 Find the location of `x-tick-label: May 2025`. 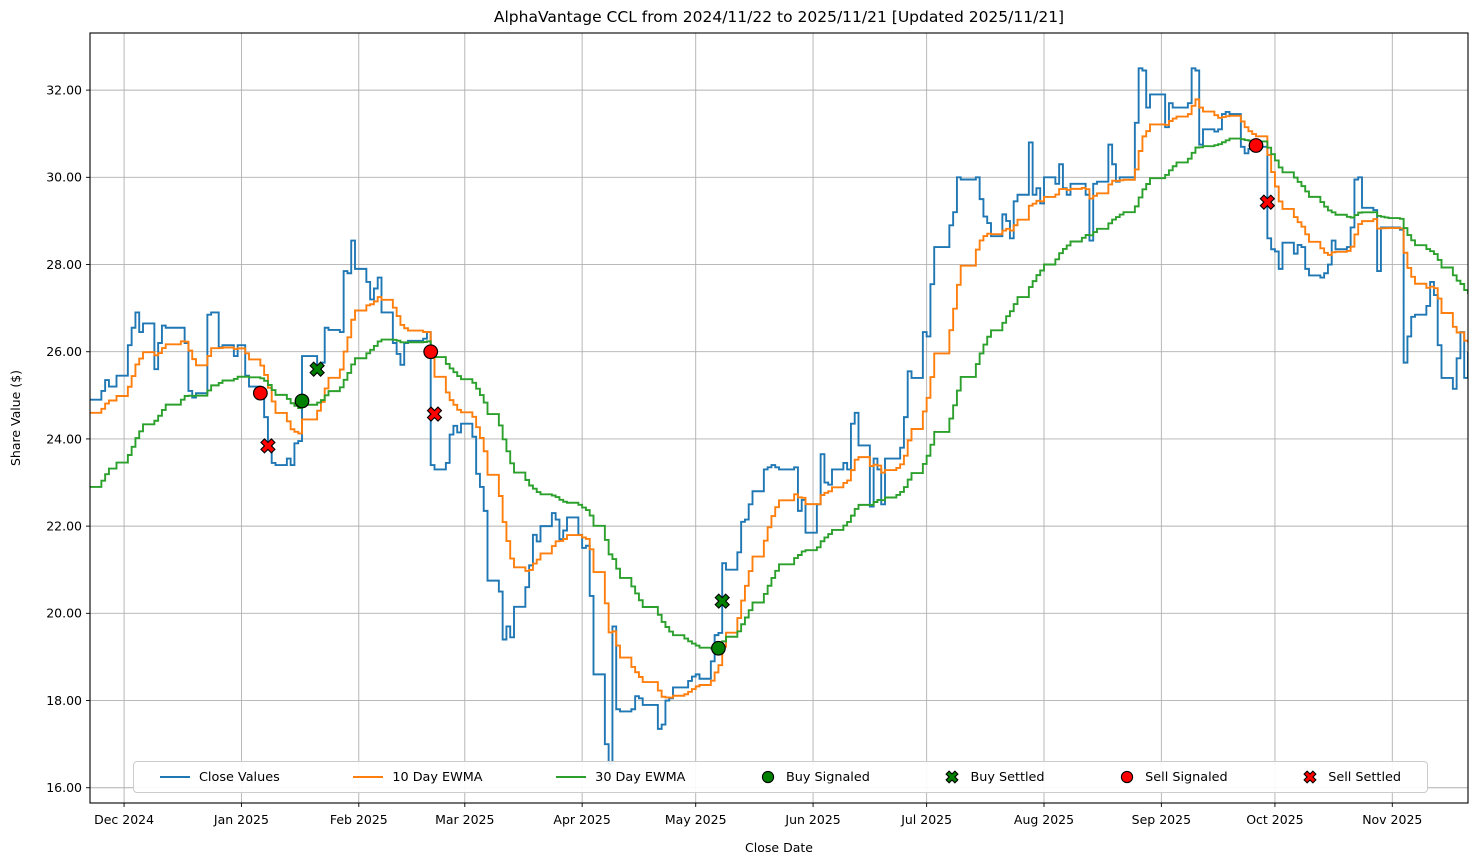

x-tick-label: May 2025 is located at coordinates (696, 819).